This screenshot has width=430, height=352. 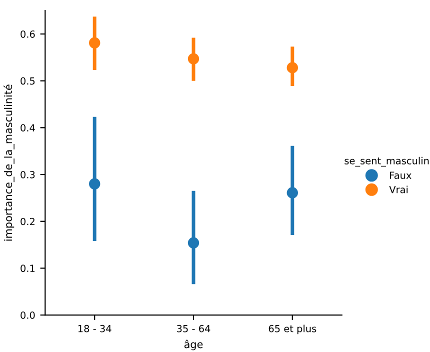 What do you see at coordinates (9, 162) in the screenshot?
I see `y-axis-title: importance_de_la_masculinité` at bounding box center [9, 162].